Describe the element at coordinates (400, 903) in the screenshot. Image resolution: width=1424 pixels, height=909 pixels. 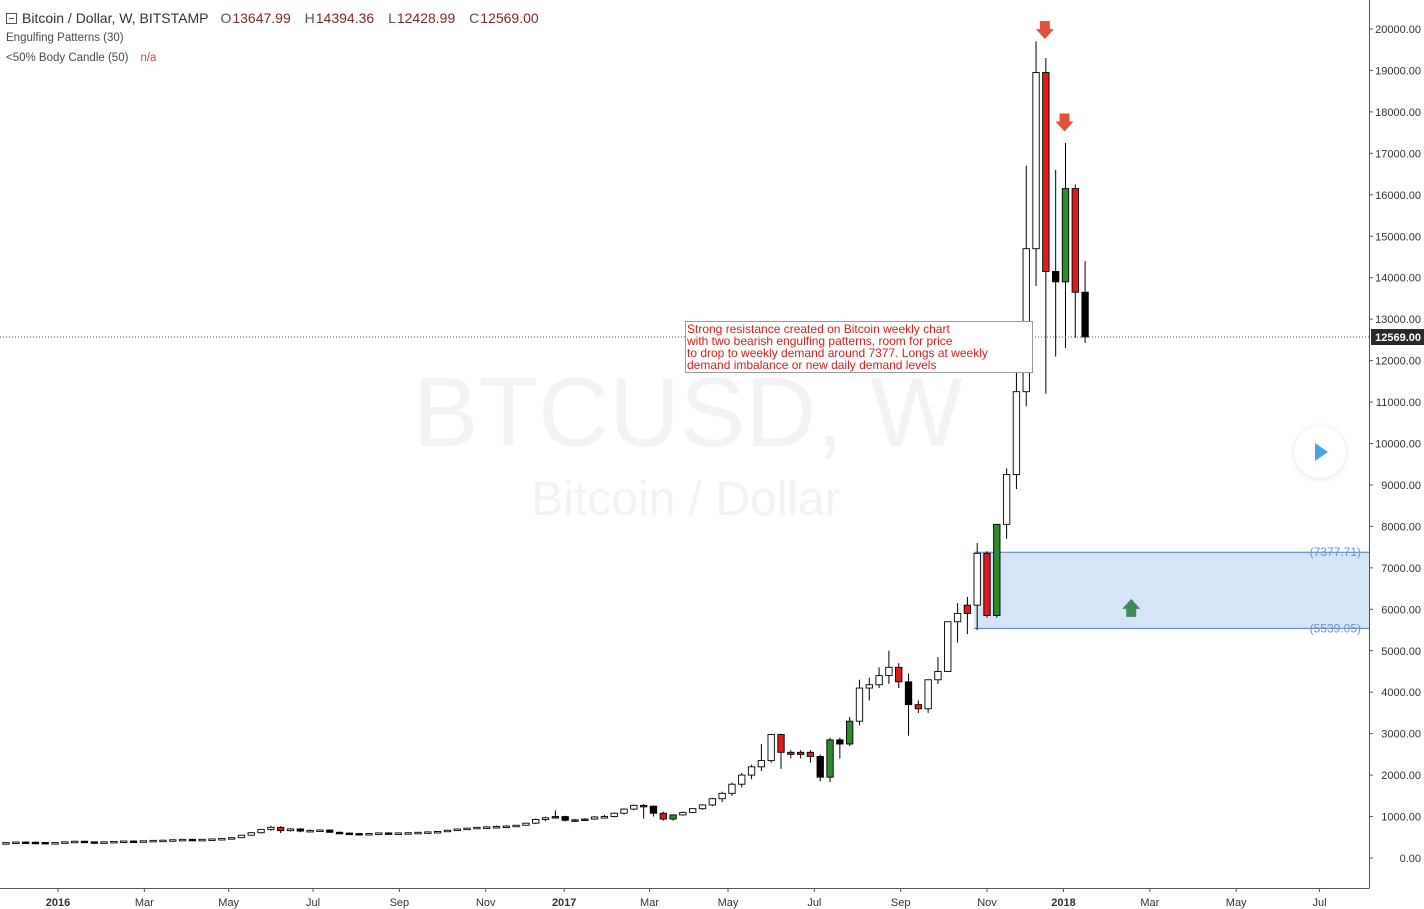
I see `time-tick-label: Sep` at that location.